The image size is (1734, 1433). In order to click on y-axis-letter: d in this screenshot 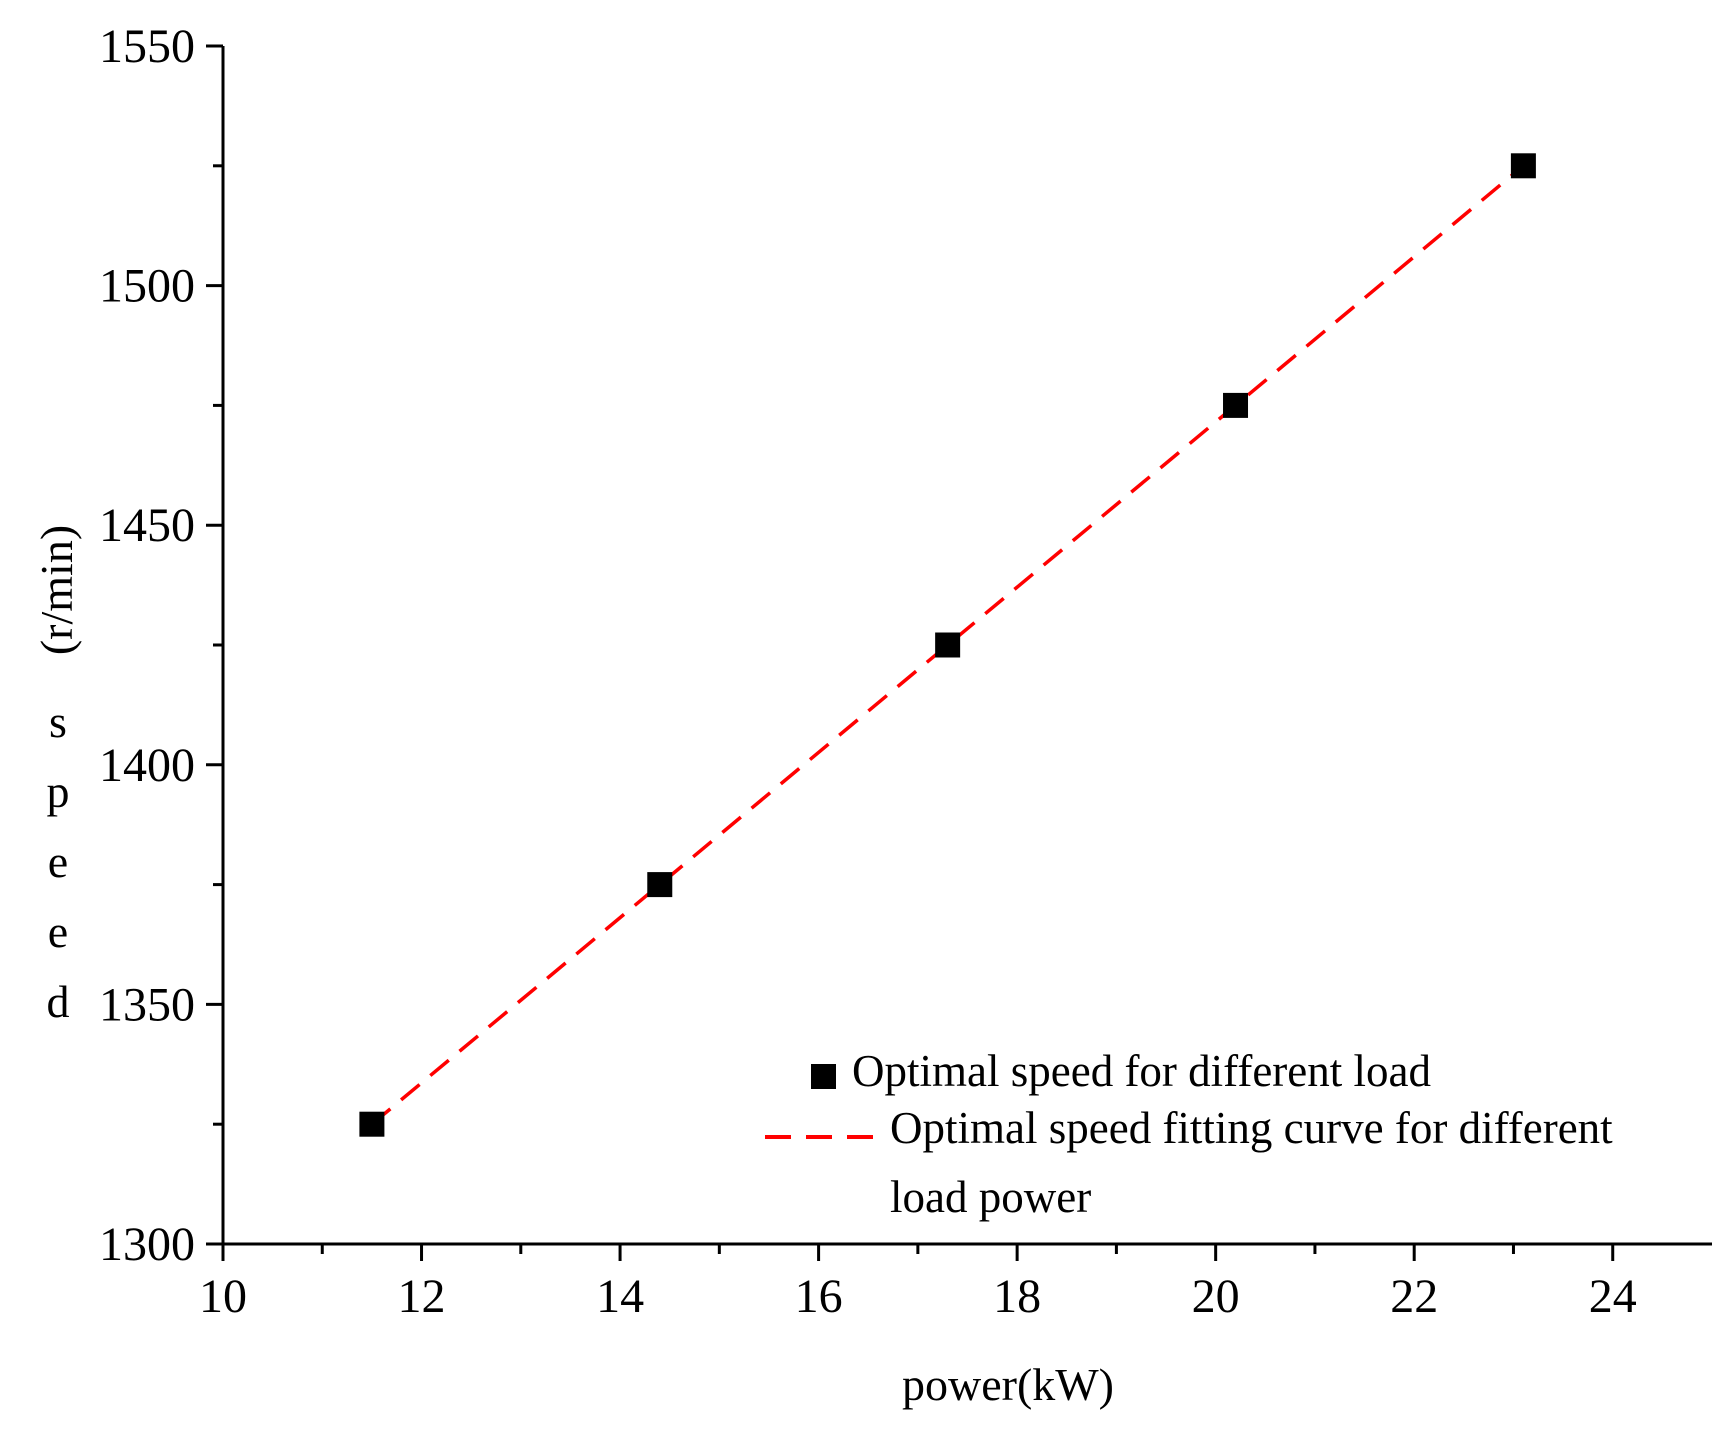, I will do `click(58, 1001)`.